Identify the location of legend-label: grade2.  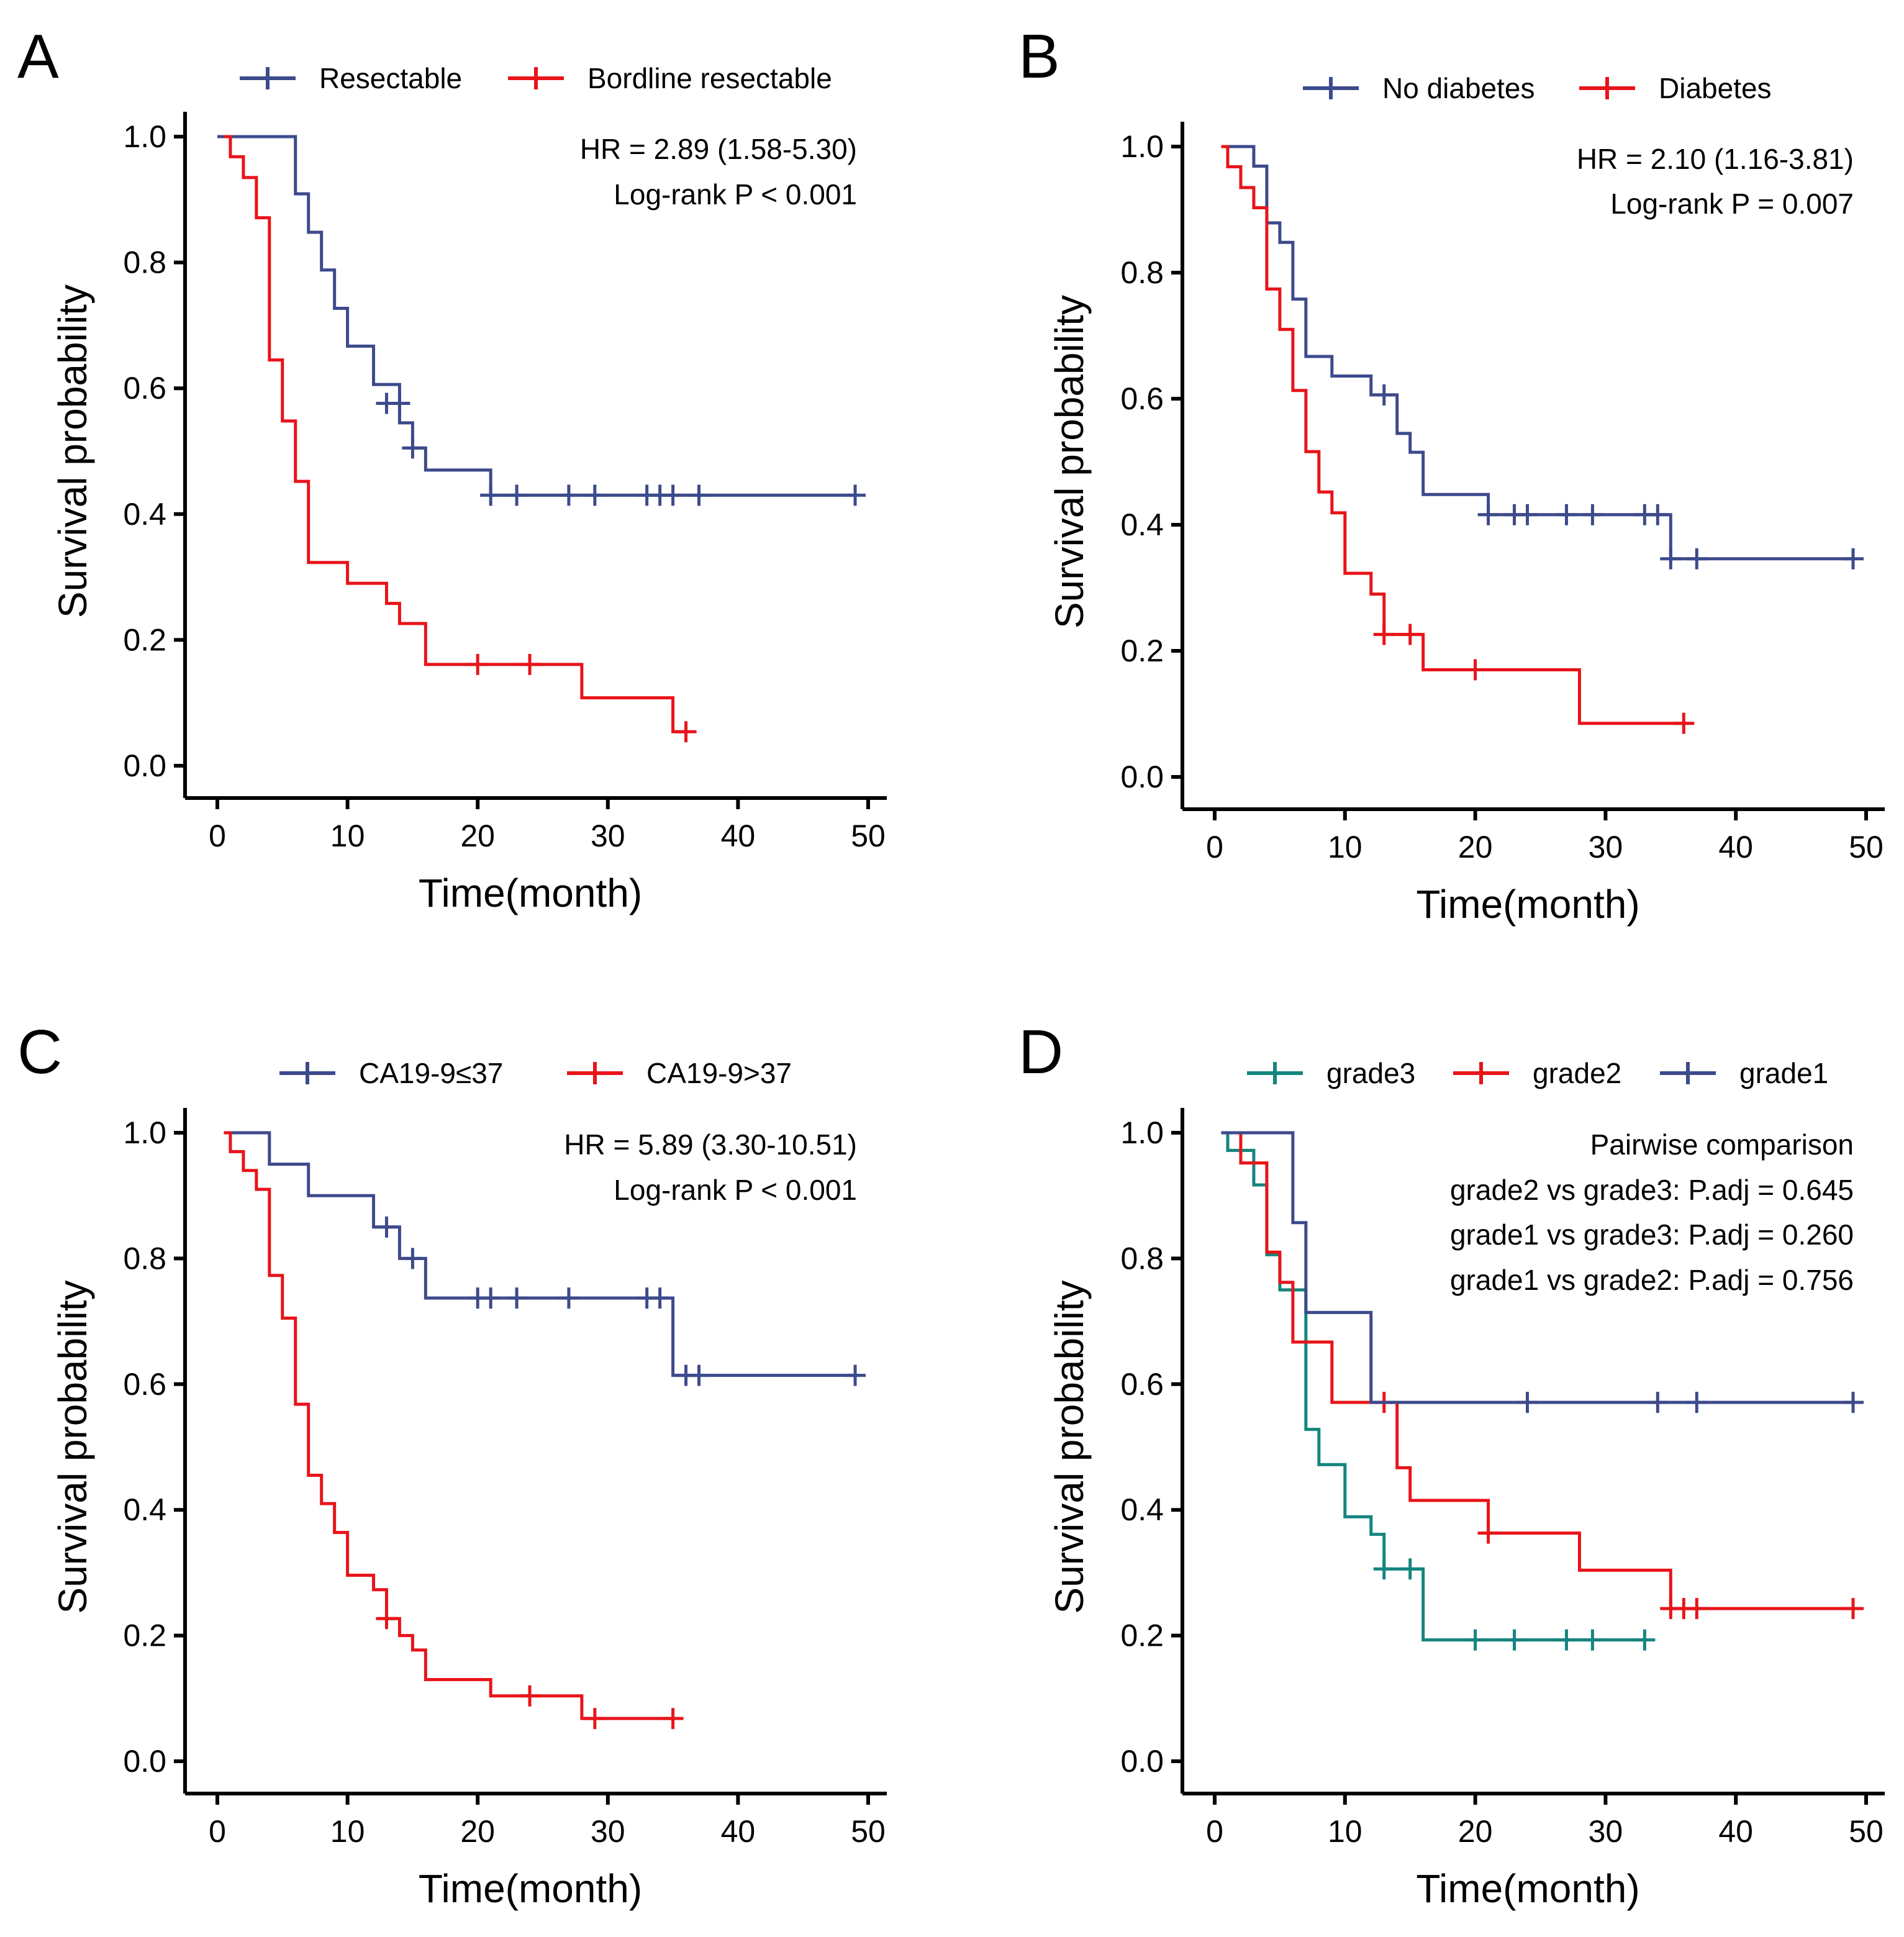
(1577, 1073).